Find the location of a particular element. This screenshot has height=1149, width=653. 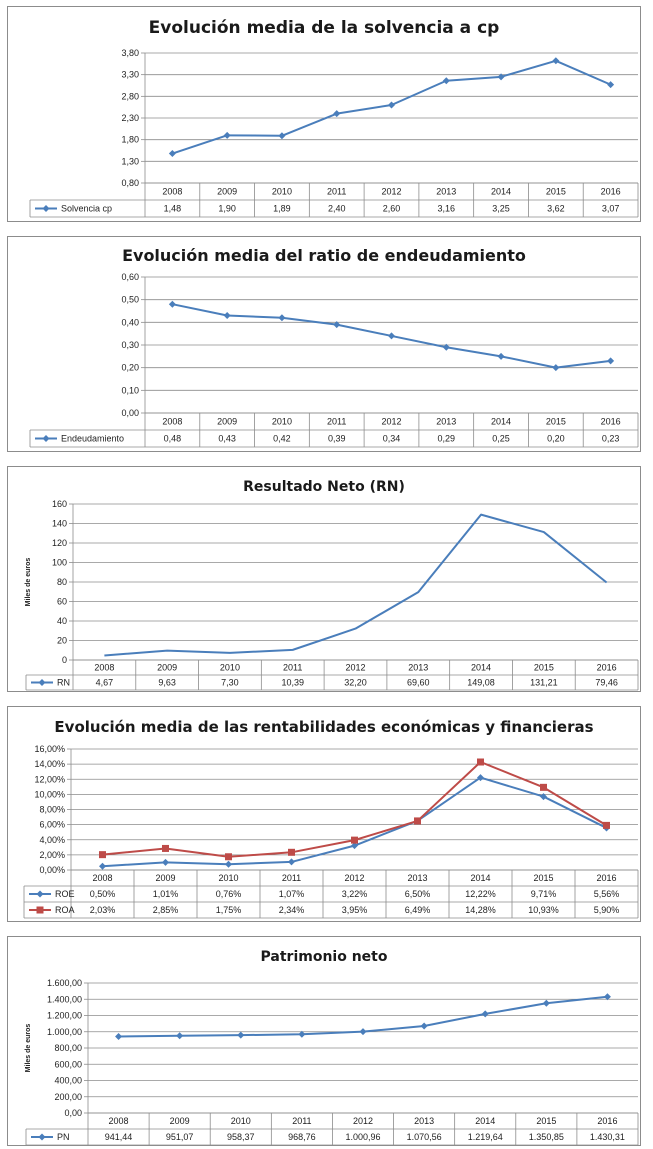

table-value: 7,30 is located at coordinates (230, 683).